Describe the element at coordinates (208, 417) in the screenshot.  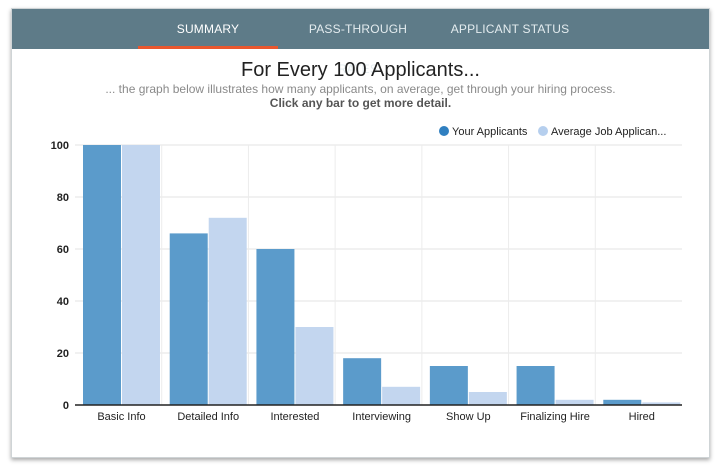
I see `x-tick-label: Detailed Info` at that location.